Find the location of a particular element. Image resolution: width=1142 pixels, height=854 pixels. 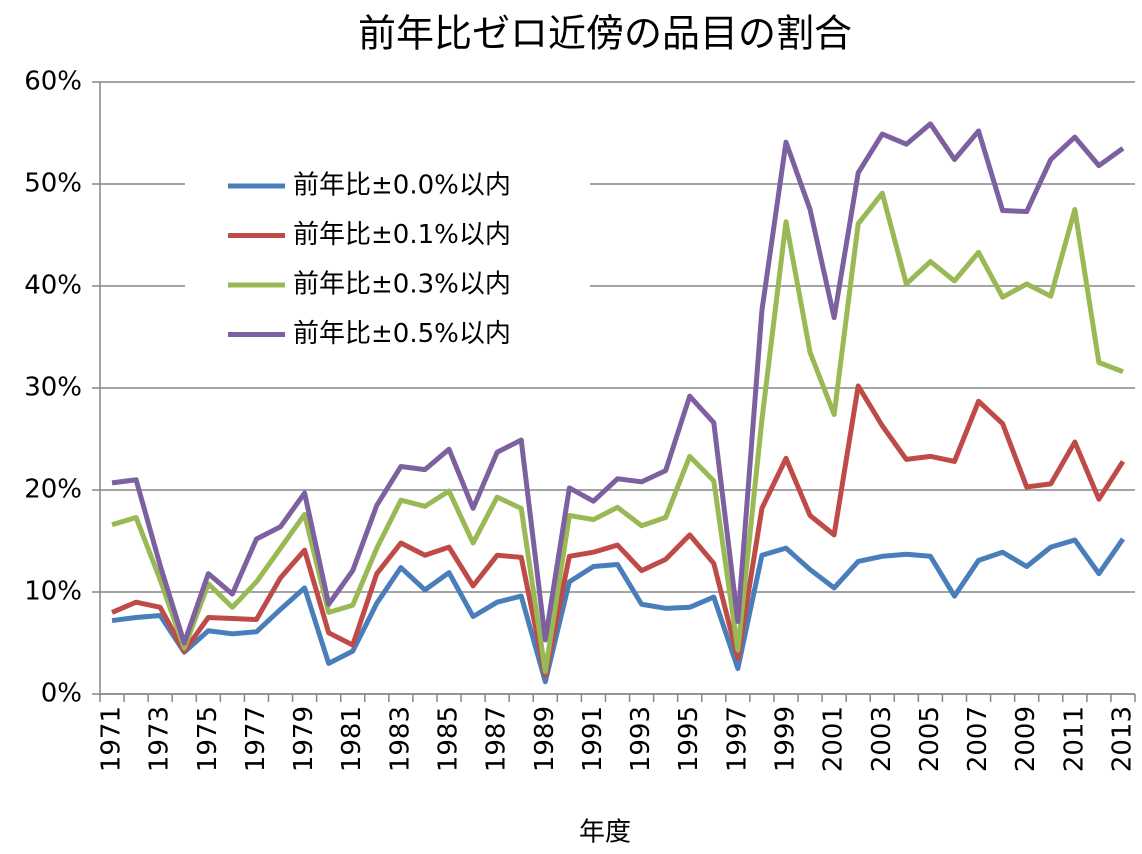

x-tick-label: 2003 is located at coordinates (882, 739).